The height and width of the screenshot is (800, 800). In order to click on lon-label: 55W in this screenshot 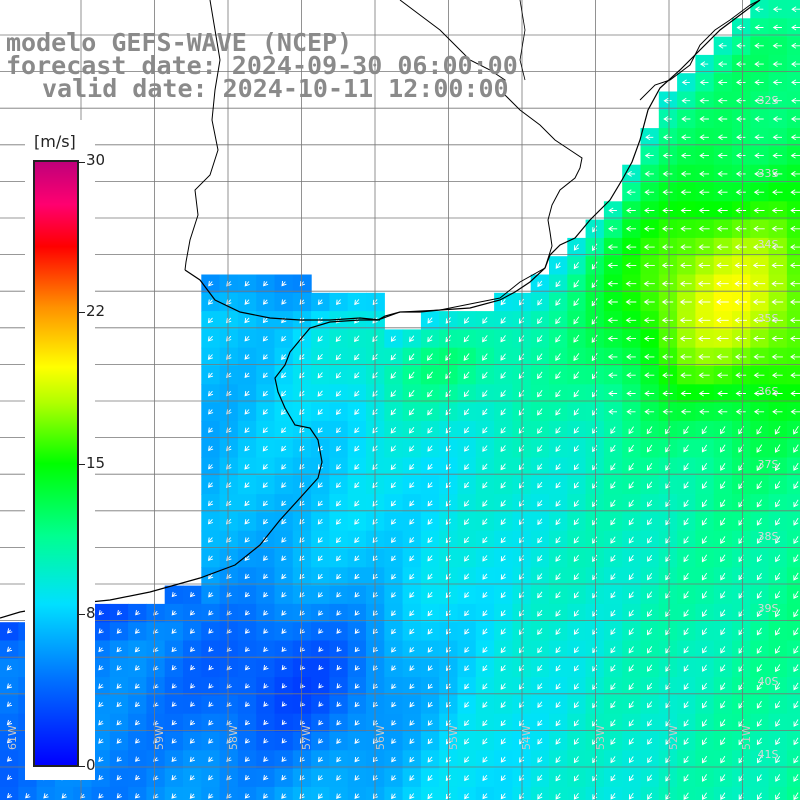, I will do `click(453, 737)`.